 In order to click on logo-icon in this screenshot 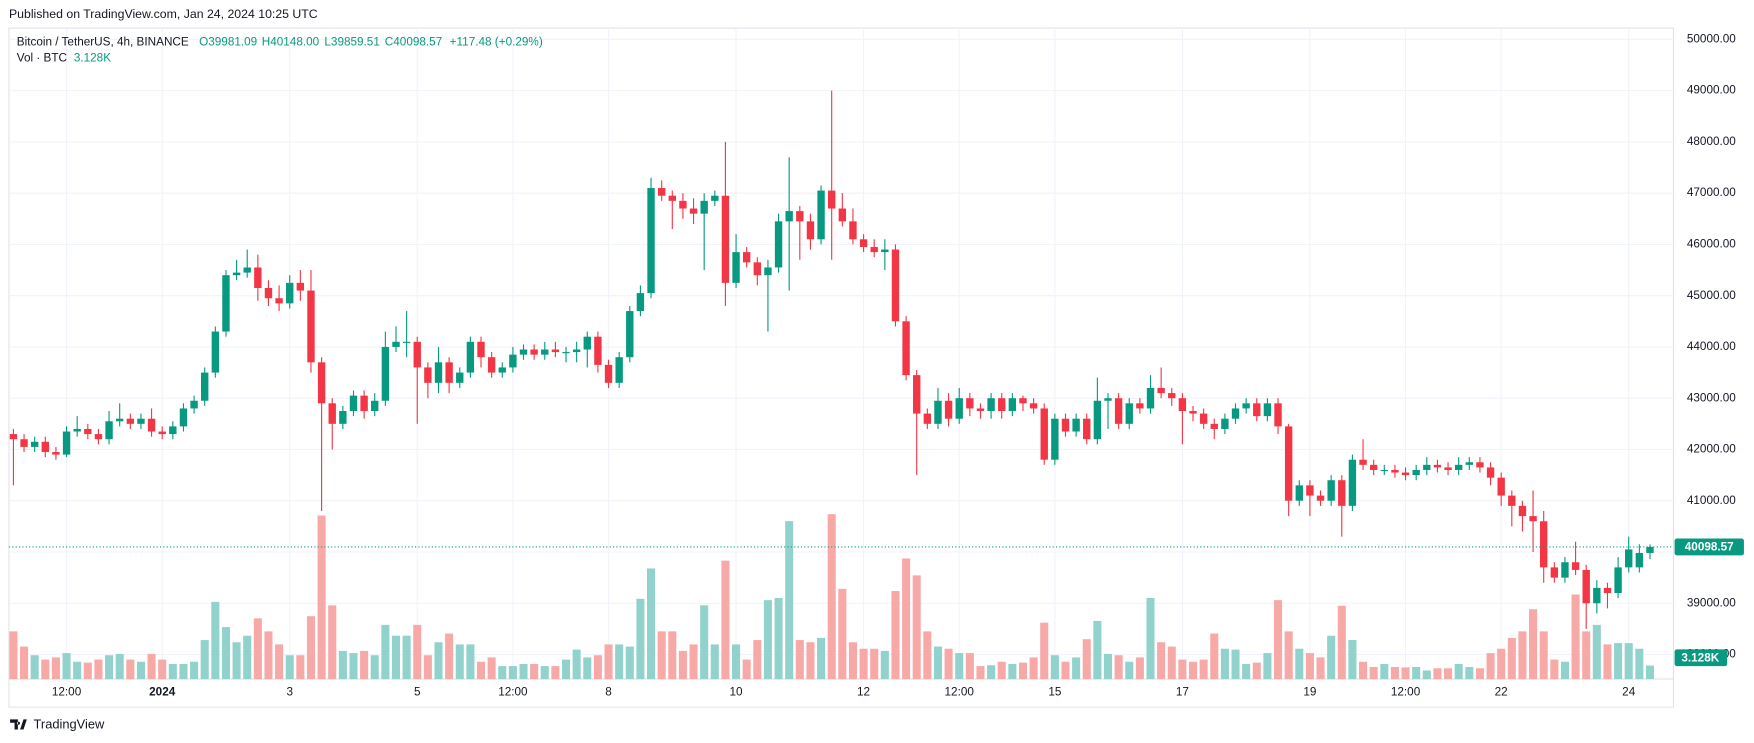, I will do `click(18, 724)`.